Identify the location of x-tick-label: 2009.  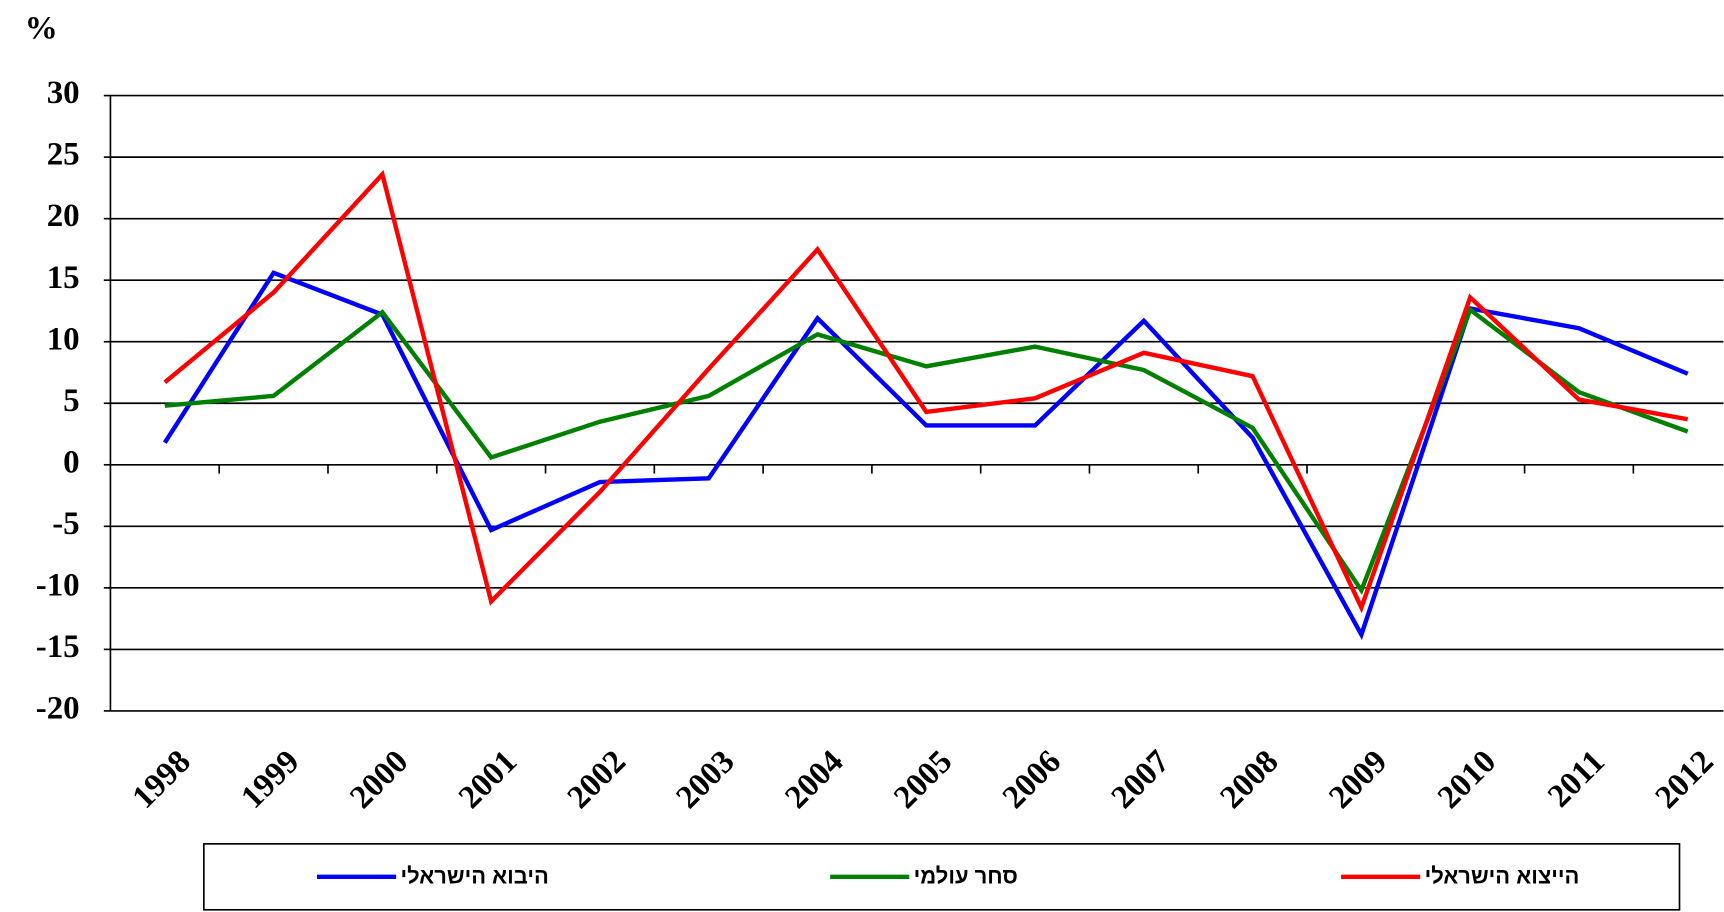
(1358, 780).